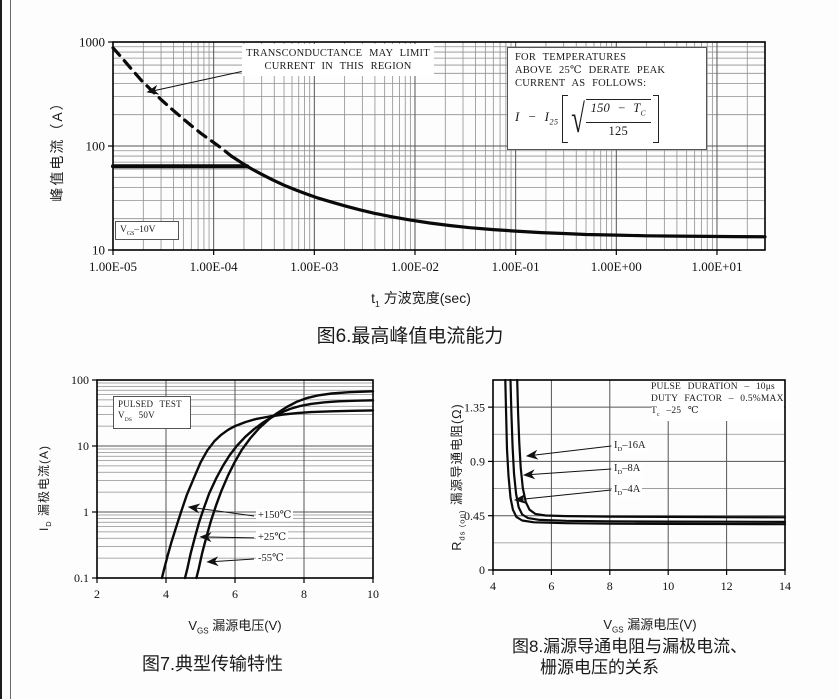 The image size is (839, 699). Describe the element at coordinates (235, 627) in the screenshot. I see `fig7-x-axis-title: VGS 漏源电压(V)` at that location.